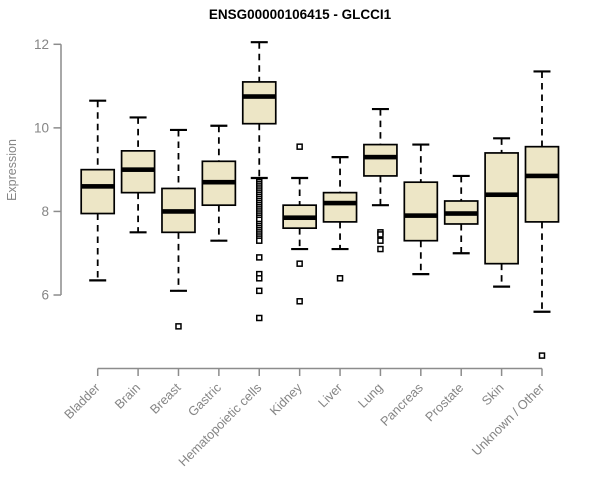  What do you see at coordinates (138, 175) in the screenshot?
I see `boxplot-group-brain` at bounding box center [138, 175].